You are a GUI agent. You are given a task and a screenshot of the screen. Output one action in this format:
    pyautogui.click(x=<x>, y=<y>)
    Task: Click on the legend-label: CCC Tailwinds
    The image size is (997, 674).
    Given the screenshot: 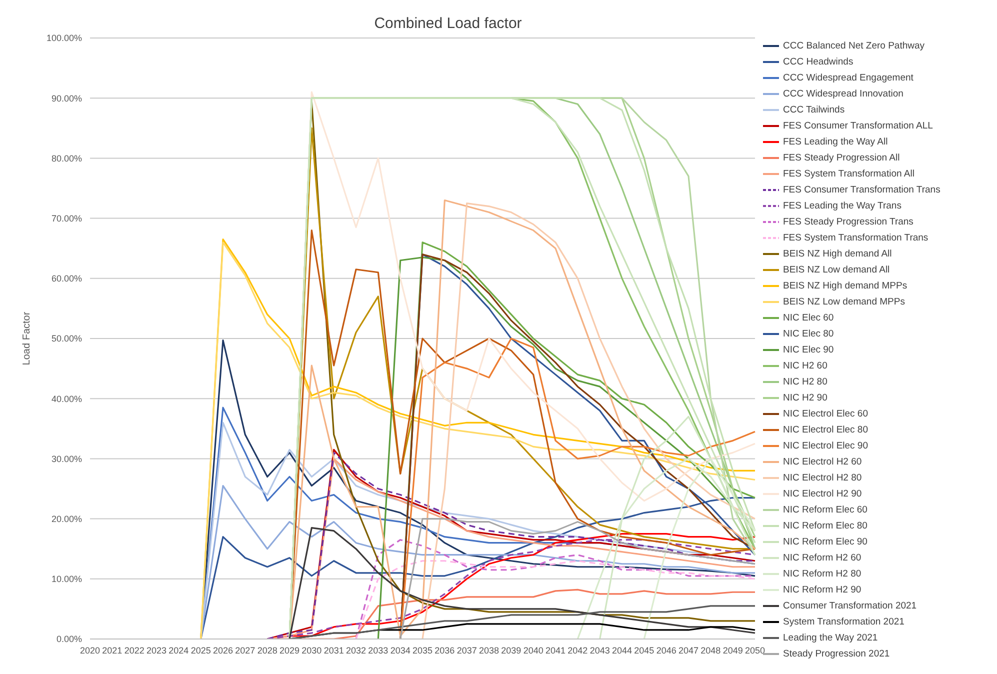 What is the action you would take?
    pyautogui.click(x=814, y=110)
    